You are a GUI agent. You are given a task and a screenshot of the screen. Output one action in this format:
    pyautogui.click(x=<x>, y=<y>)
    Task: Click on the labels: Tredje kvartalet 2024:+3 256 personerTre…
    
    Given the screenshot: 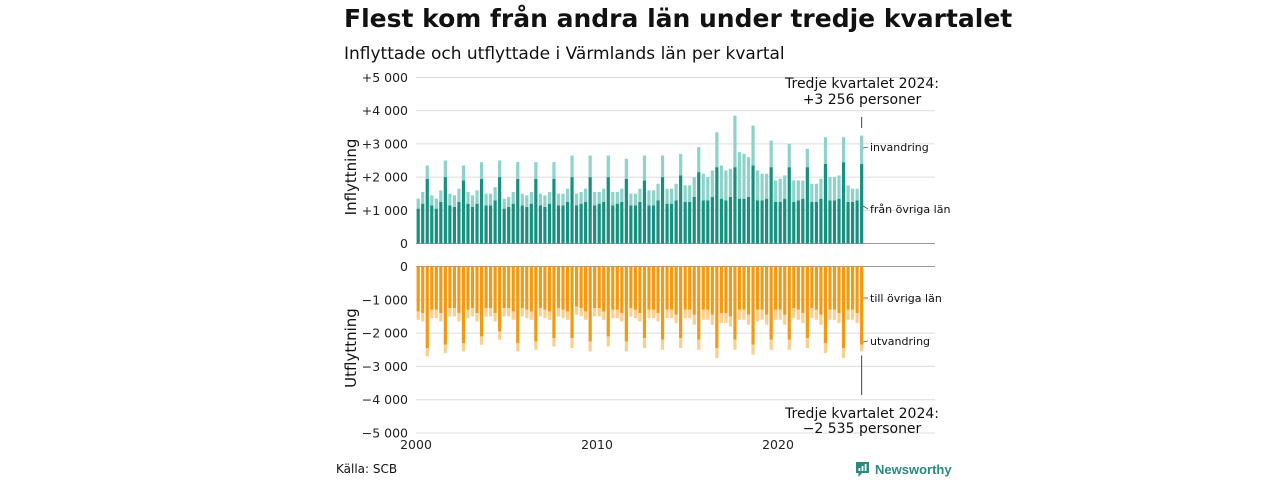 What is the action you would take?
    pyautogui.click(x=867, y=256)
    